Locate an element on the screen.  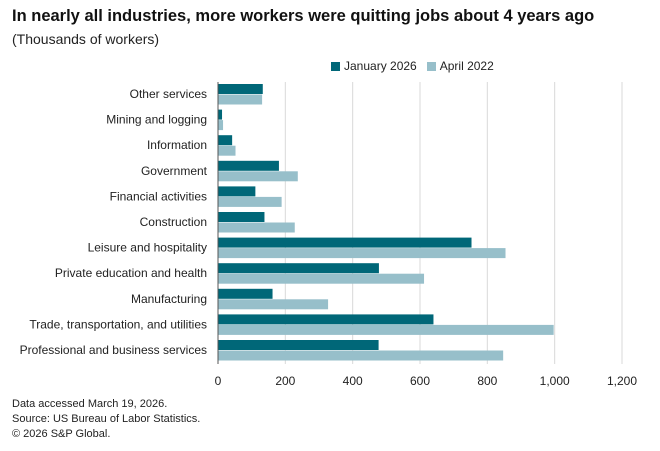
footer-access-note: Data accessed March 19, 2026. is located at coordinates (90, 404).